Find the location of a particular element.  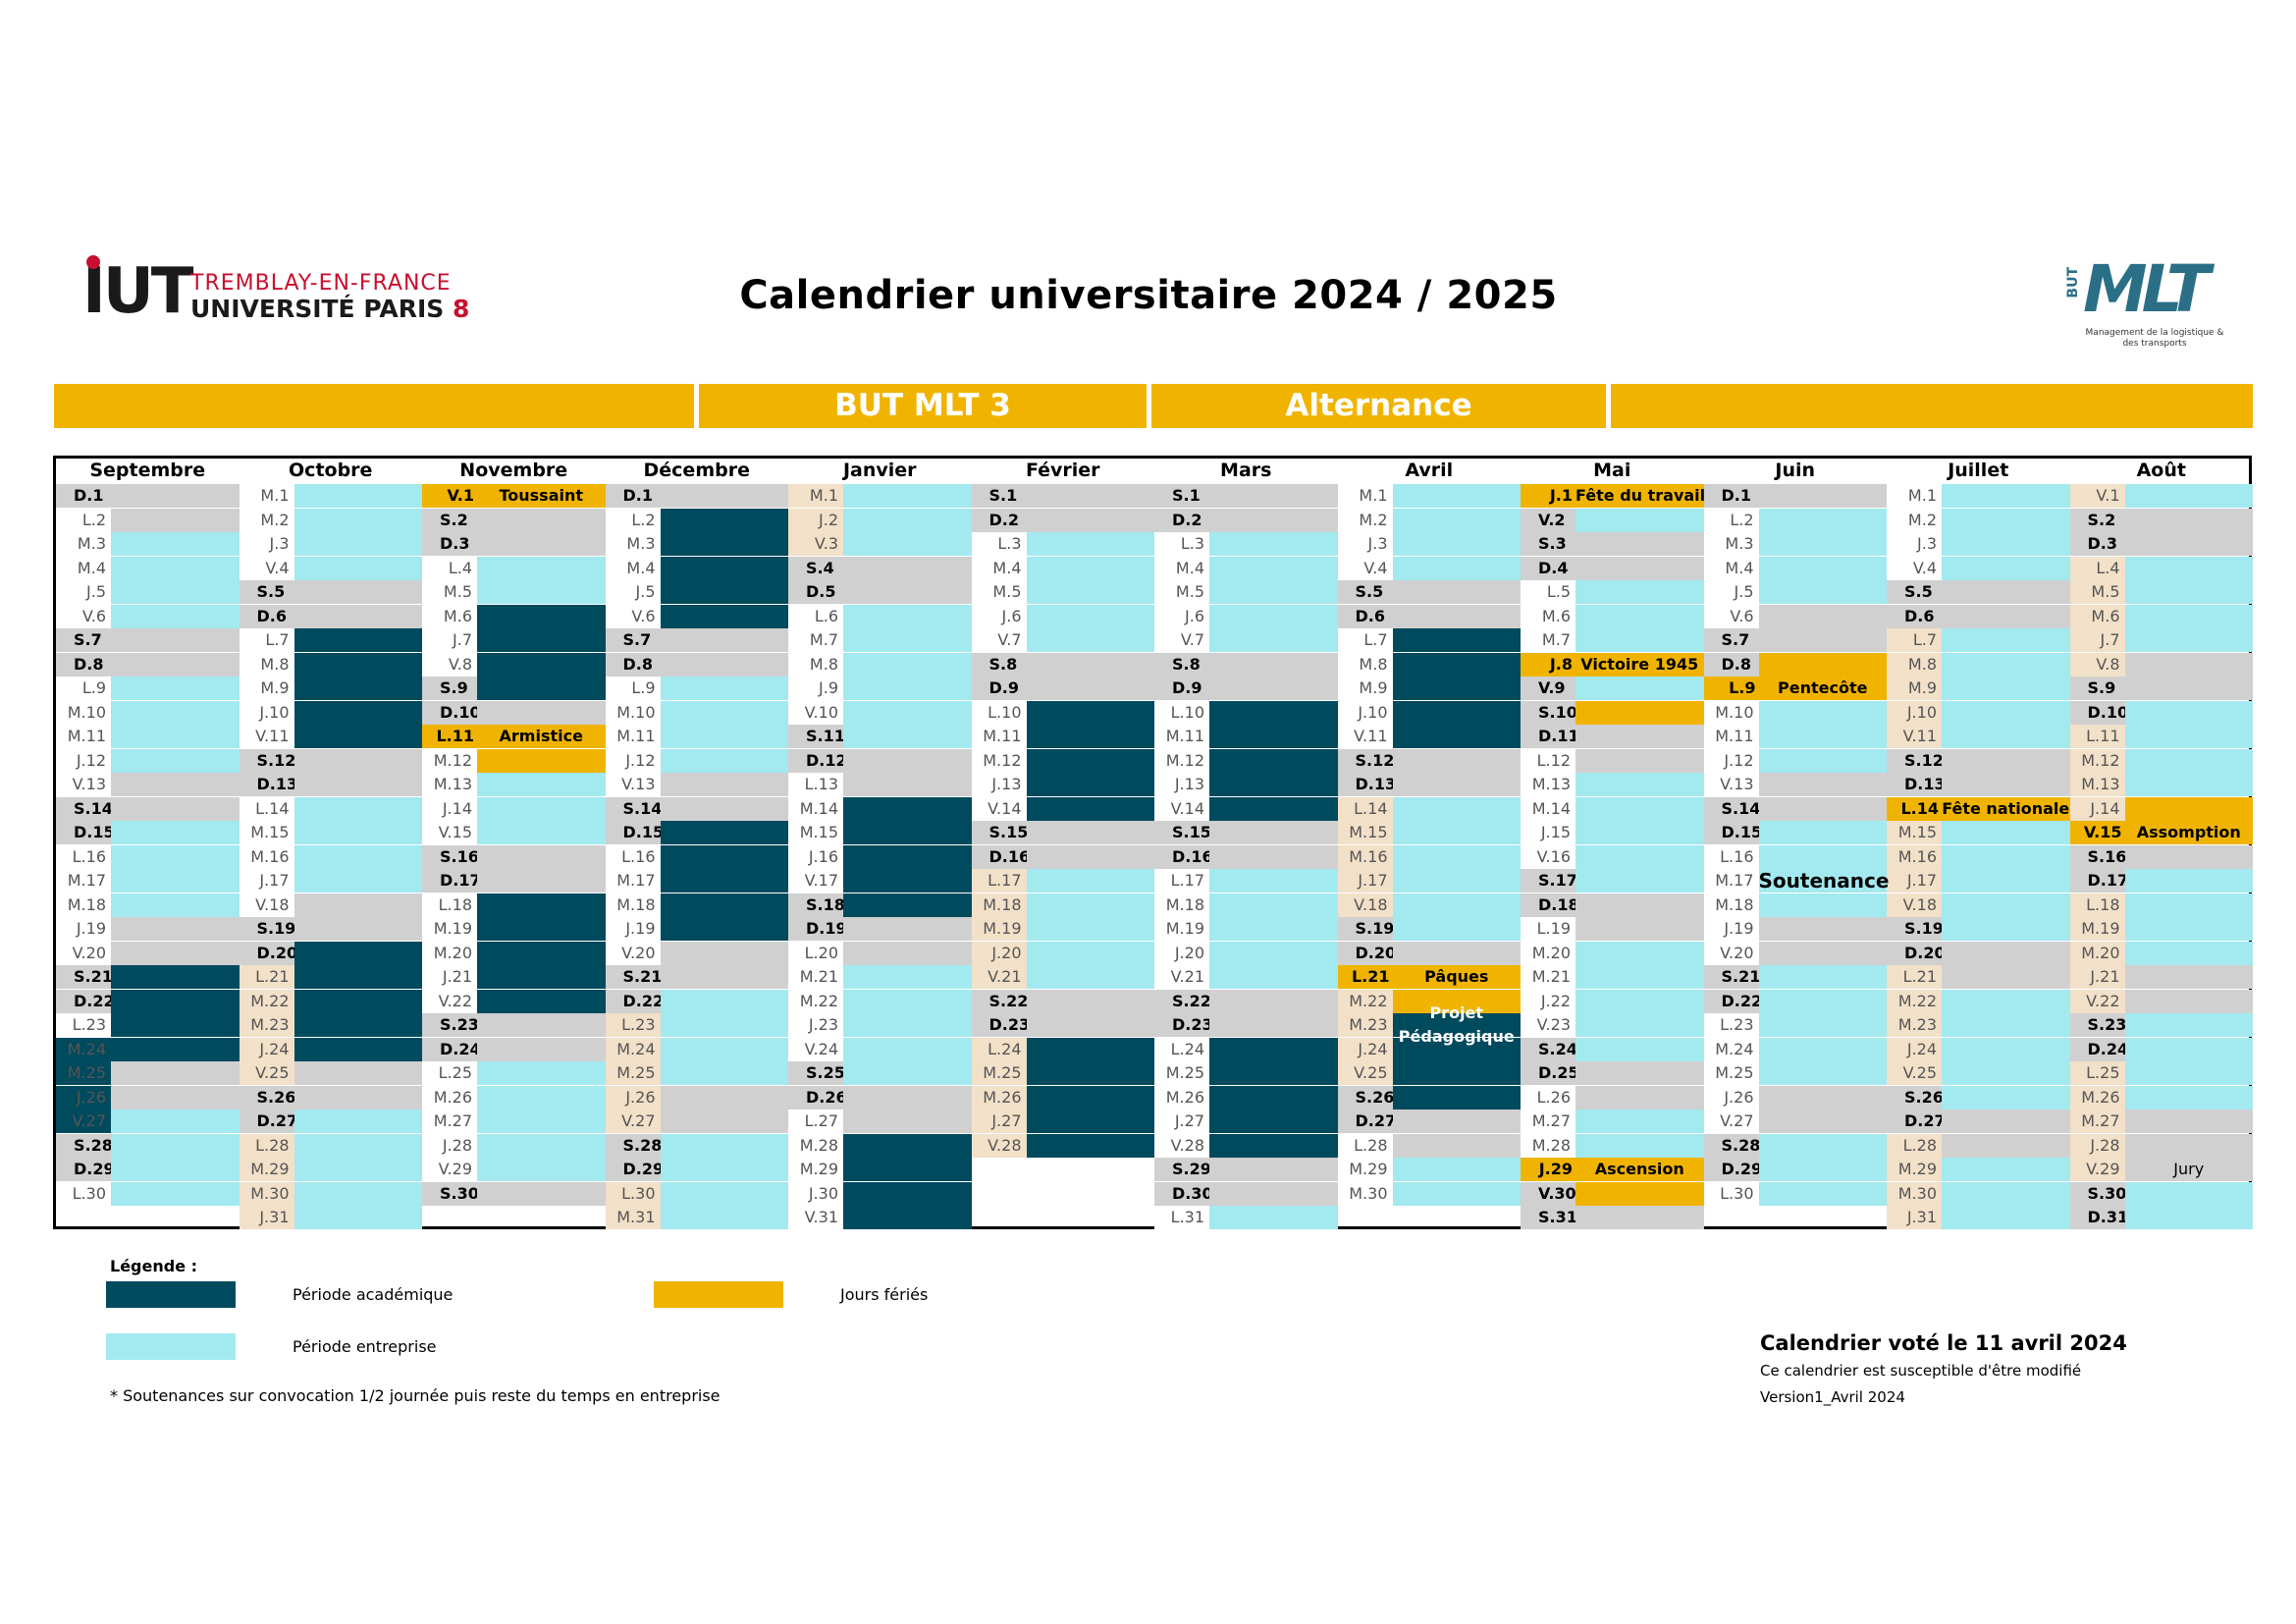

day-label: J.5 is located at coordinates (83, 592).